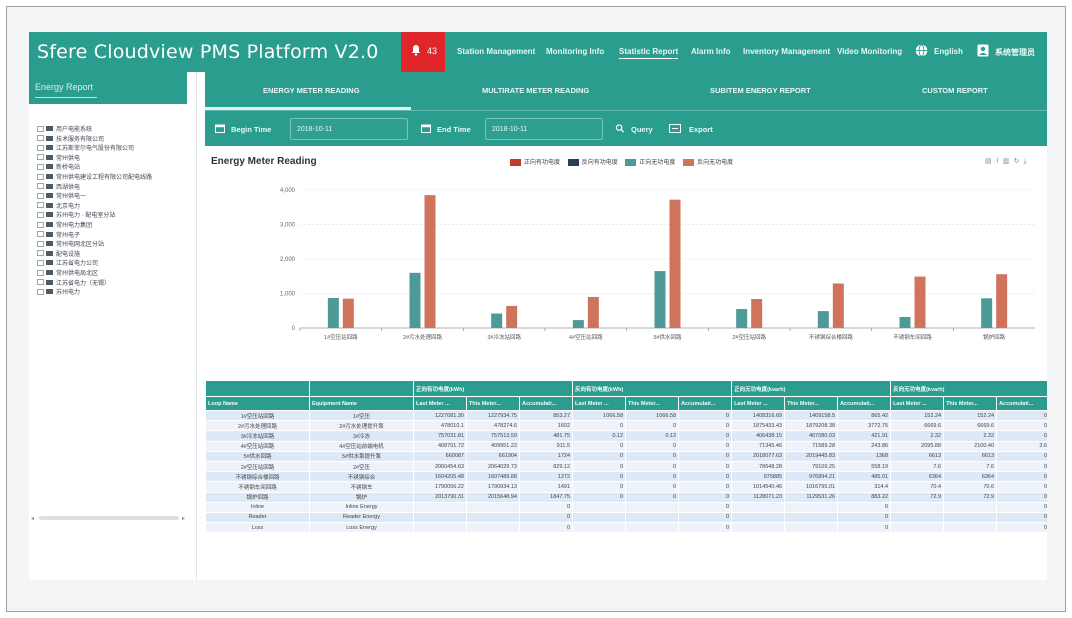  What do you see at coordinates (76, 214) in the screenshot?
I see `tree-item: 苏州电力 · 配电室分站` at bounding box center [76, 214].